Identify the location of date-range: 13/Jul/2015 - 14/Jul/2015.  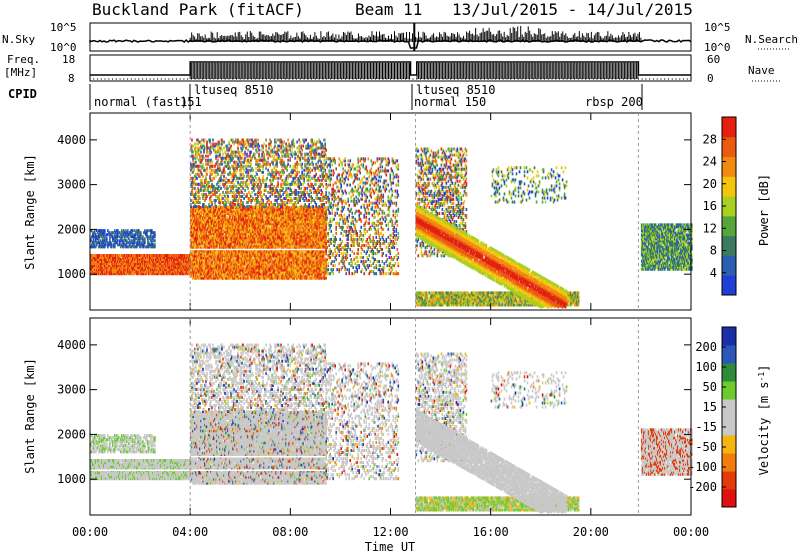
(572, 9).